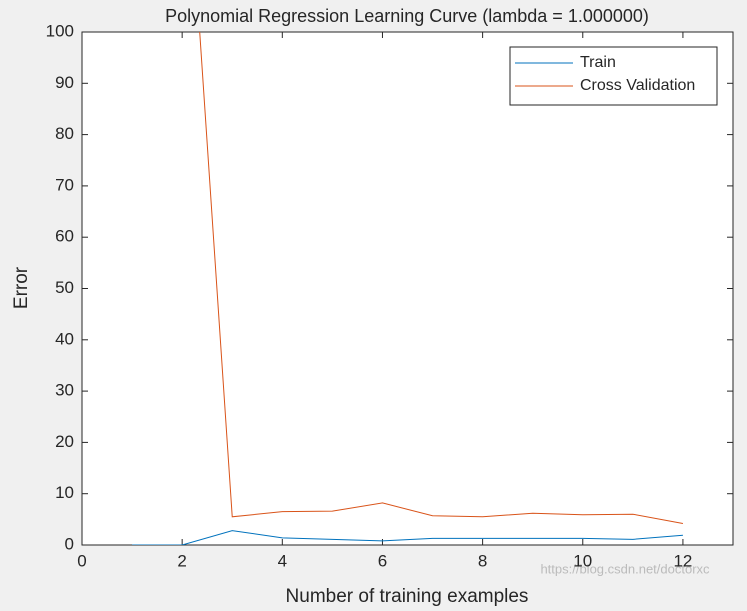 The width and height of the screenshot is (747, 611). What do you see at coordinates (64, 287) in the screenshot?
I see `y-tick-label: 50` at bounding box center [64, 287].